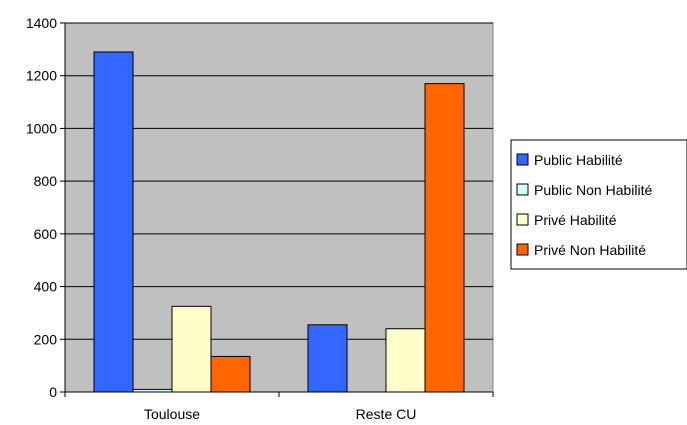 Image resolution: width=687 pixels, height=425 pixels. Describe the element at coordinates (41, 128) in the screenshot. I see `y-tick-label: 1000` at that location.